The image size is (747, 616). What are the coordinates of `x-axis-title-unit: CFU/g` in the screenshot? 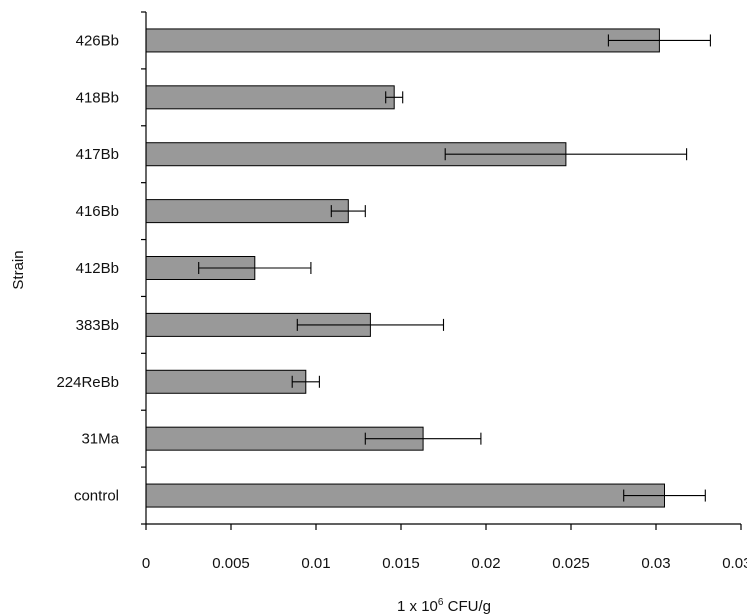 It's located at (467, 606).